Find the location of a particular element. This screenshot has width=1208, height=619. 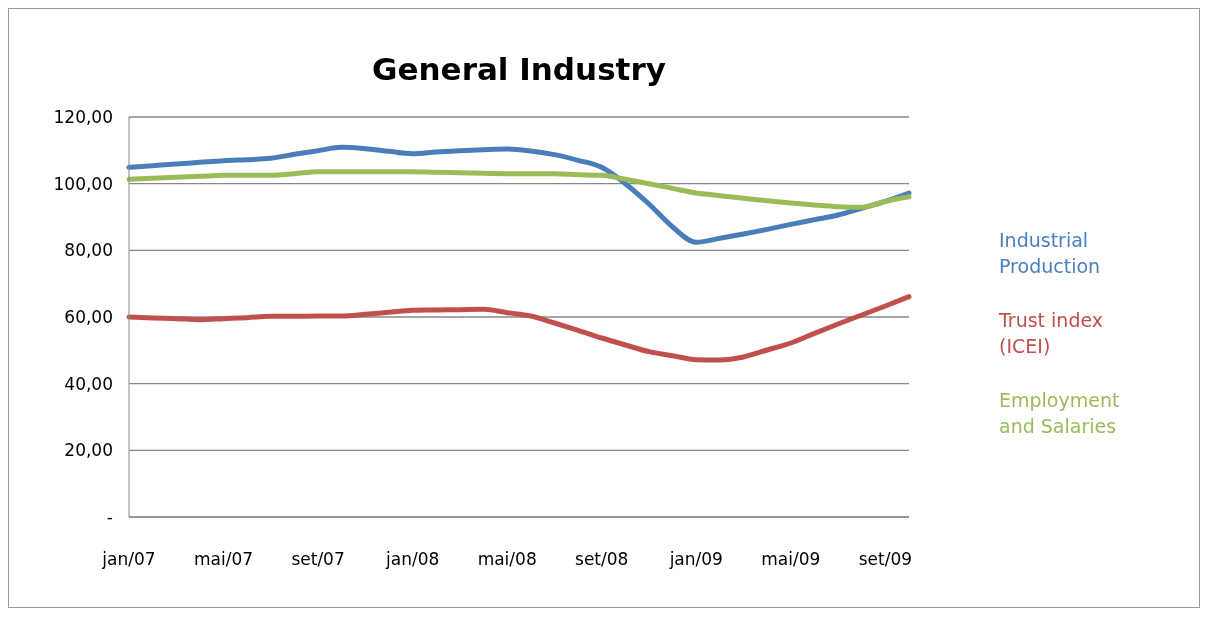

text: Industrial Production is located at coordinates (1050, 253).